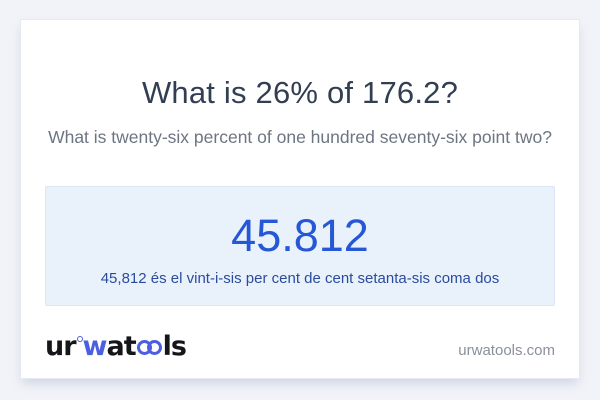  What do you see at coordinates (61, 346) in the screenshot?
I see `logo-text-ur: ur` at bounding box center [61, 346].